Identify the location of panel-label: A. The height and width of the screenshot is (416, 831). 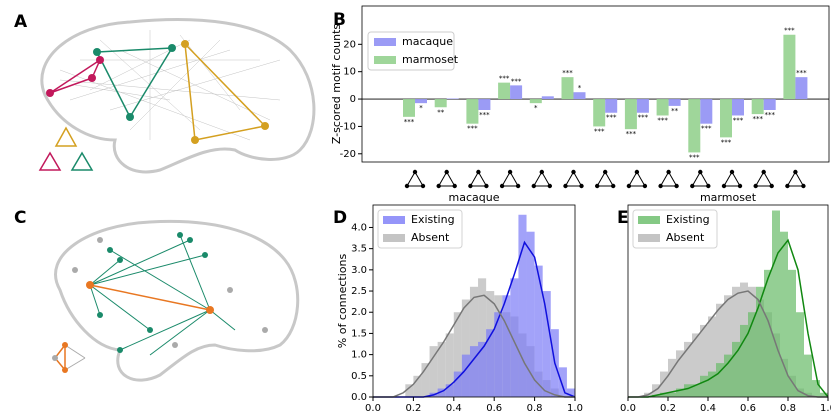
(21, 22).